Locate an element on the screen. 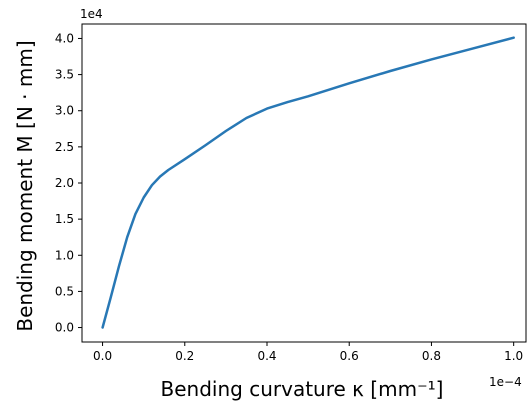 The height and width of the screenshot is (404, 528). x-axis-ticks: 0.0 0.2 0.4 0.6 0.8 1.0 is located at coordinates (308, 352).